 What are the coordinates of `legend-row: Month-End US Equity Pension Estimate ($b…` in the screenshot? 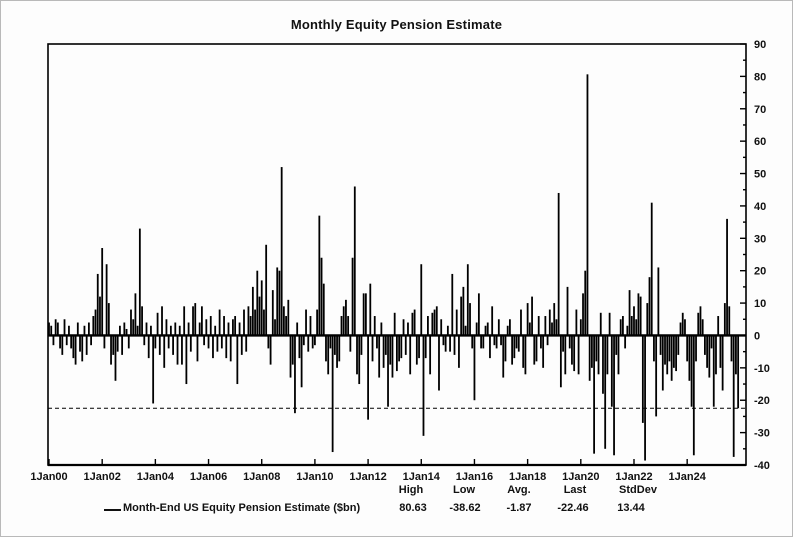 It's located at (396, 509).